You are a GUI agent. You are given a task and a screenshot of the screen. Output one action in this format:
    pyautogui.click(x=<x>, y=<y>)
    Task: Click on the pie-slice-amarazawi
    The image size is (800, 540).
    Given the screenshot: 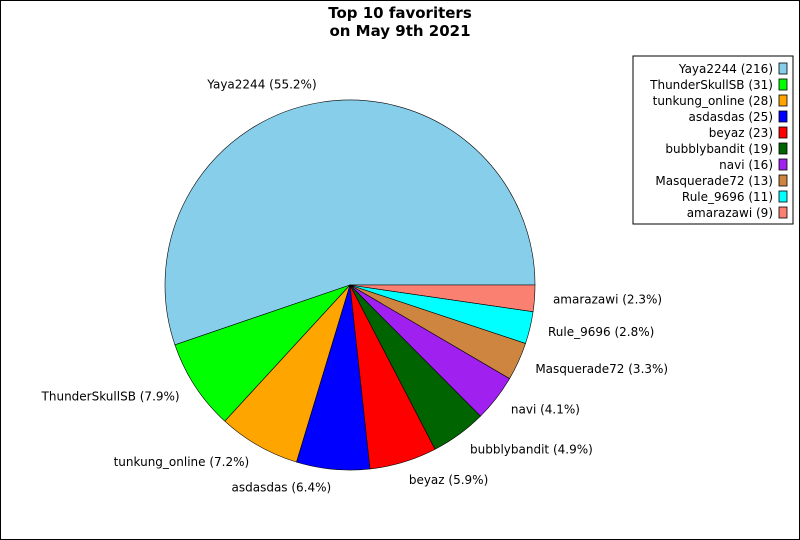 What is the action you would take?
    pyautogui.click(x=442, y=298)
    